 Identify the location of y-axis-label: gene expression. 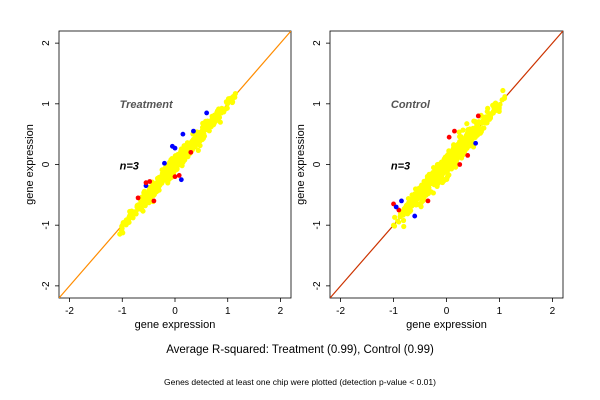
(30, 164).